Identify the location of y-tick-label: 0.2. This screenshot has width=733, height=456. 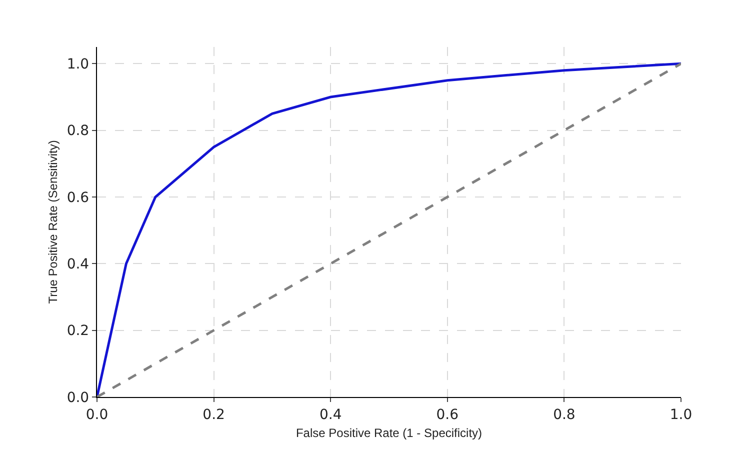
(78, 331).